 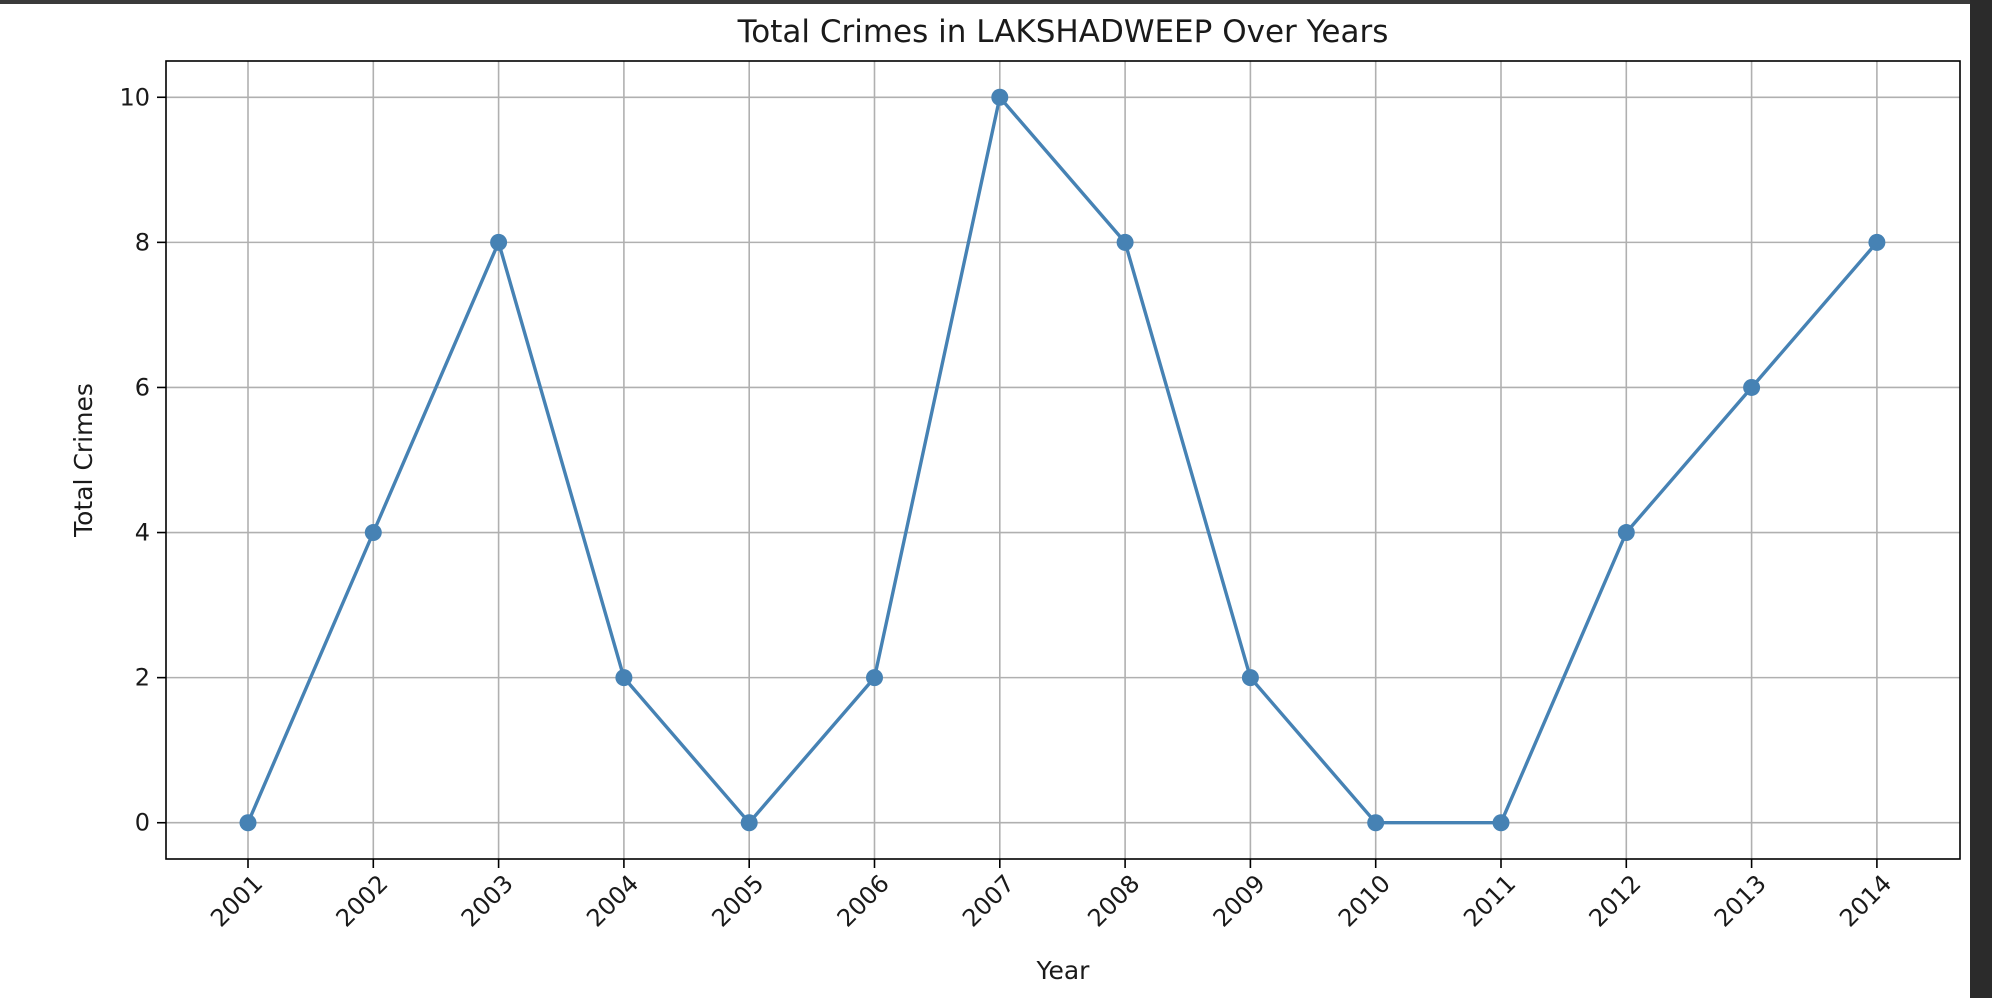 I want to click on x-tick-label: 2002, so click(x=362, y=900).